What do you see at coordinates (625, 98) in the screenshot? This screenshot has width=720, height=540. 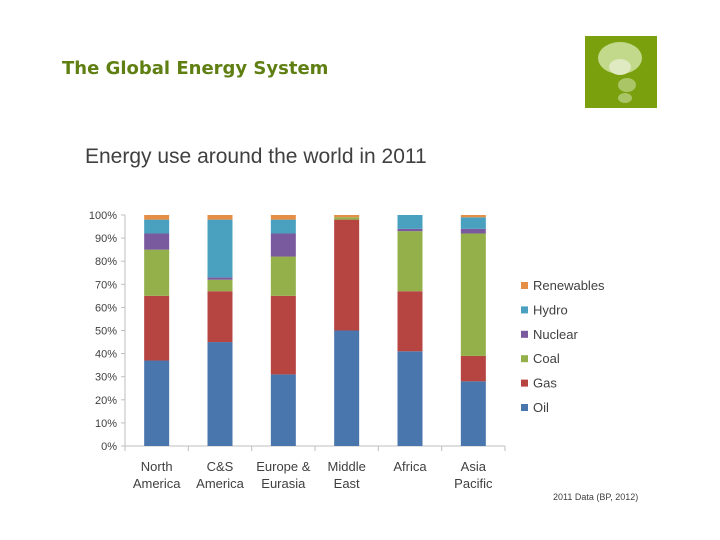 I see `logo-bubble-small` at bounding box center [625, 98].